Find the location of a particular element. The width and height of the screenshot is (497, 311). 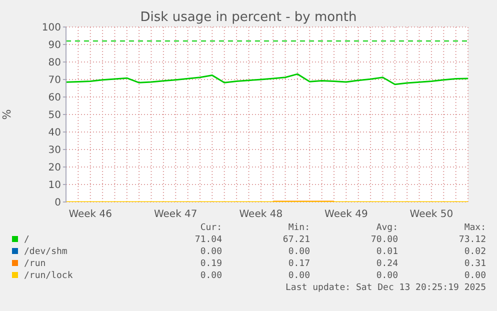

line-series is located at coordinates (267, 79).